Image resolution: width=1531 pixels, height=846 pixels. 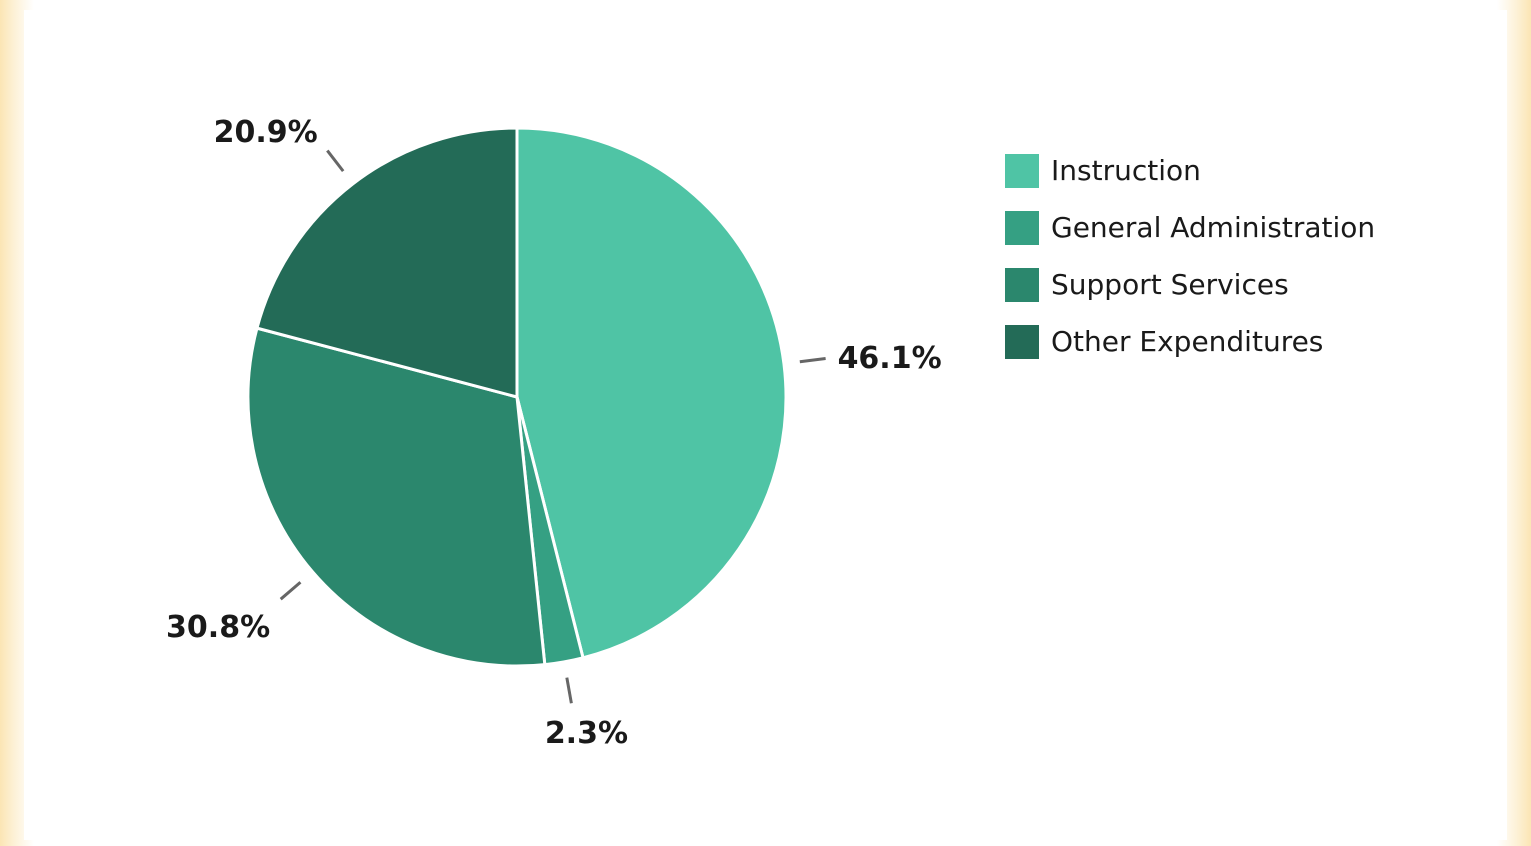 I want to click on leader-line-general-administration, so click(x=569, y=690).